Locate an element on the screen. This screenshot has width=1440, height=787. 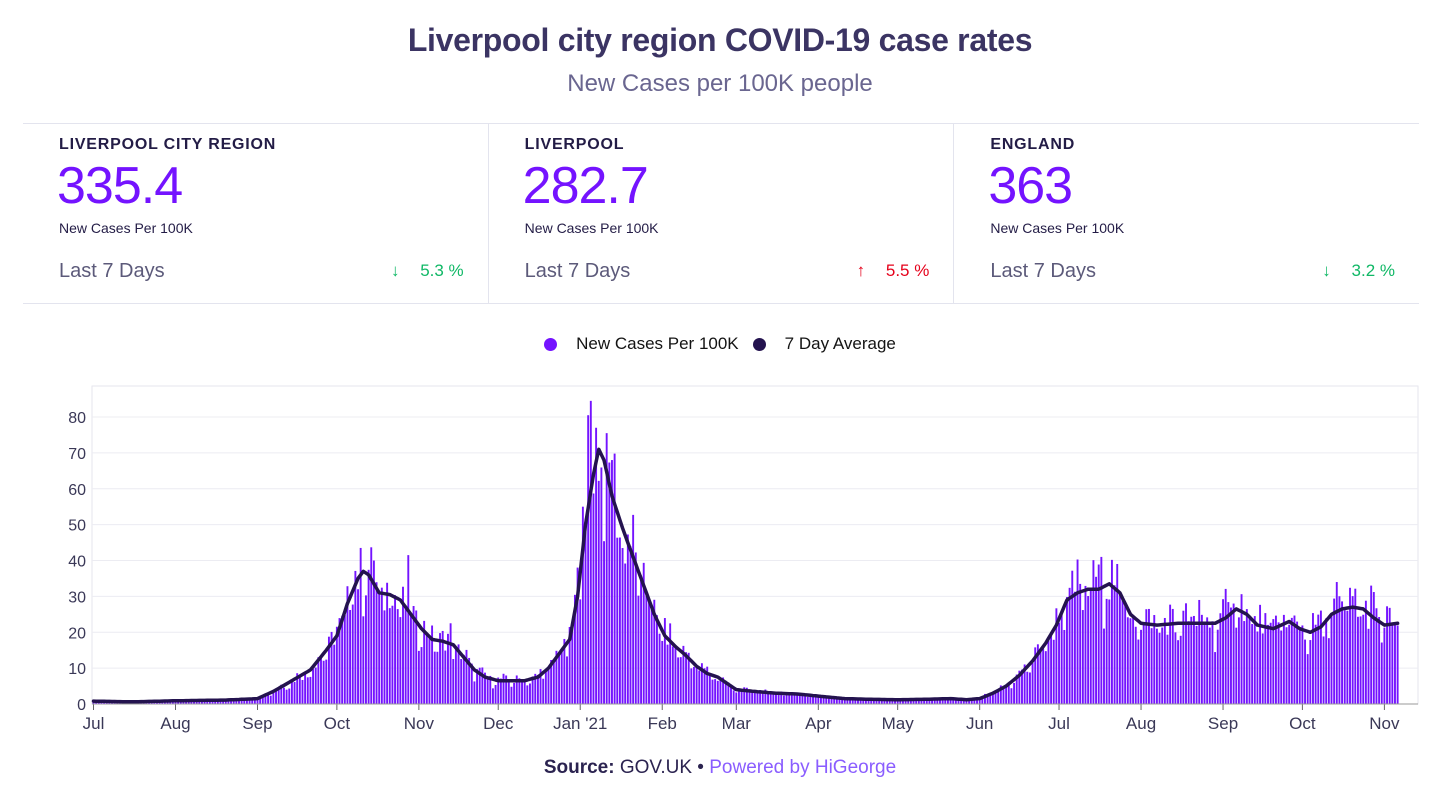
legend-dot-icon is located at coordinates (551, 344).